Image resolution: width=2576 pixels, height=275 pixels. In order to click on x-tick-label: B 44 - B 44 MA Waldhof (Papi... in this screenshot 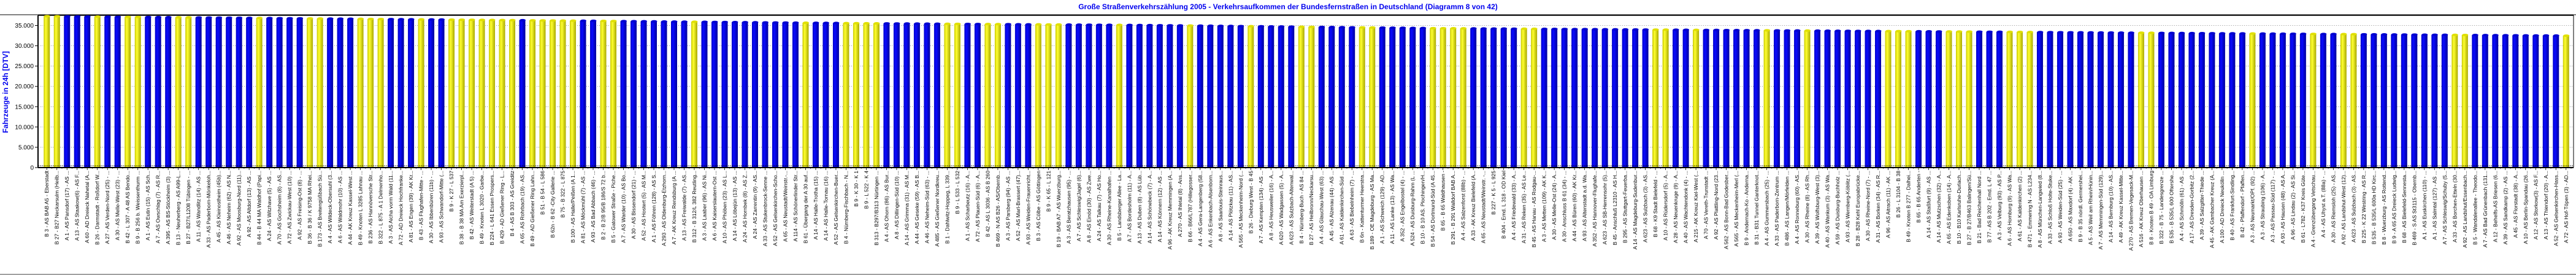, I will do `click(259, 208)`.